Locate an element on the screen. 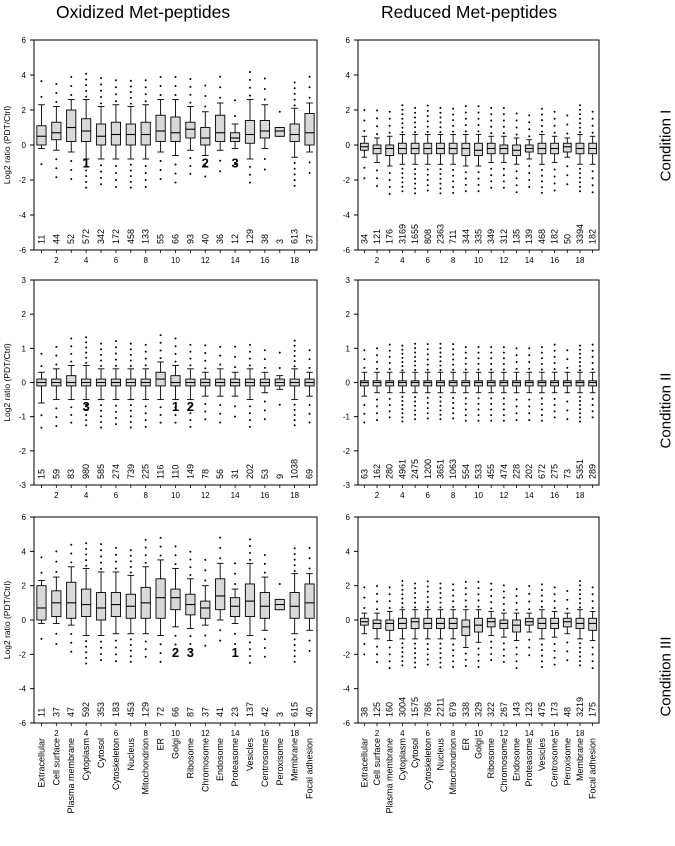 The width and height of the screenshot is (675, 846). category-label: Mitochondrion is located at coordinates (453, 766).